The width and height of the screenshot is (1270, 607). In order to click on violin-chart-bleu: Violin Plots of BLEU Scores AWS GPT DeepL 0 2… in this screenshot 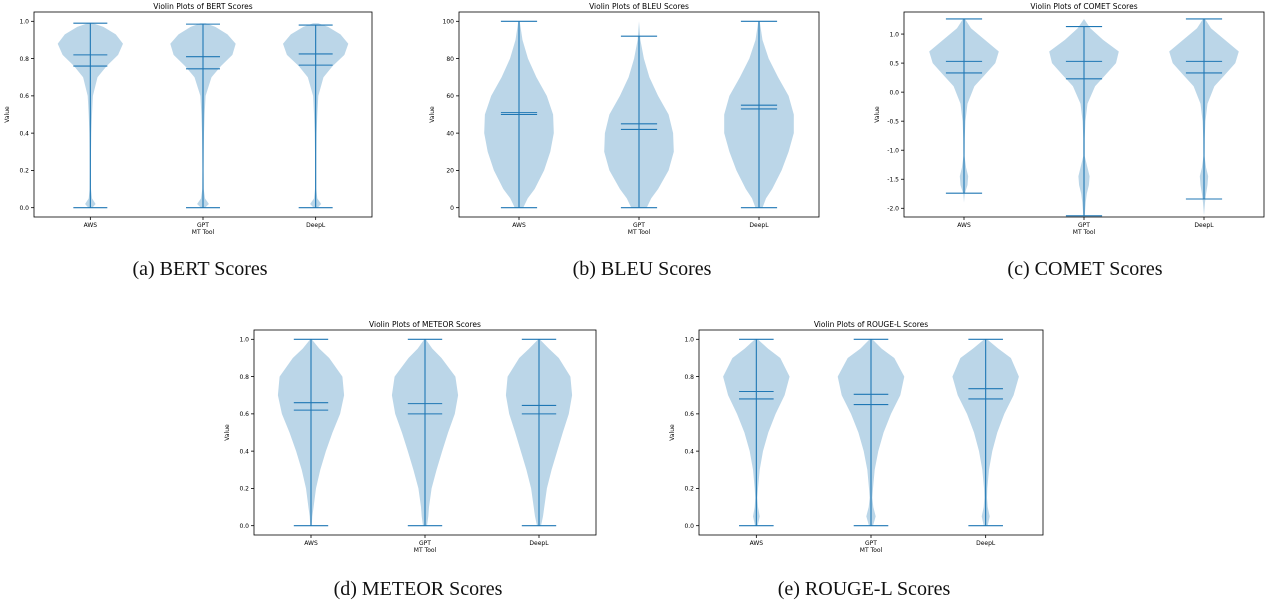, I will do `click(624, 119)`.